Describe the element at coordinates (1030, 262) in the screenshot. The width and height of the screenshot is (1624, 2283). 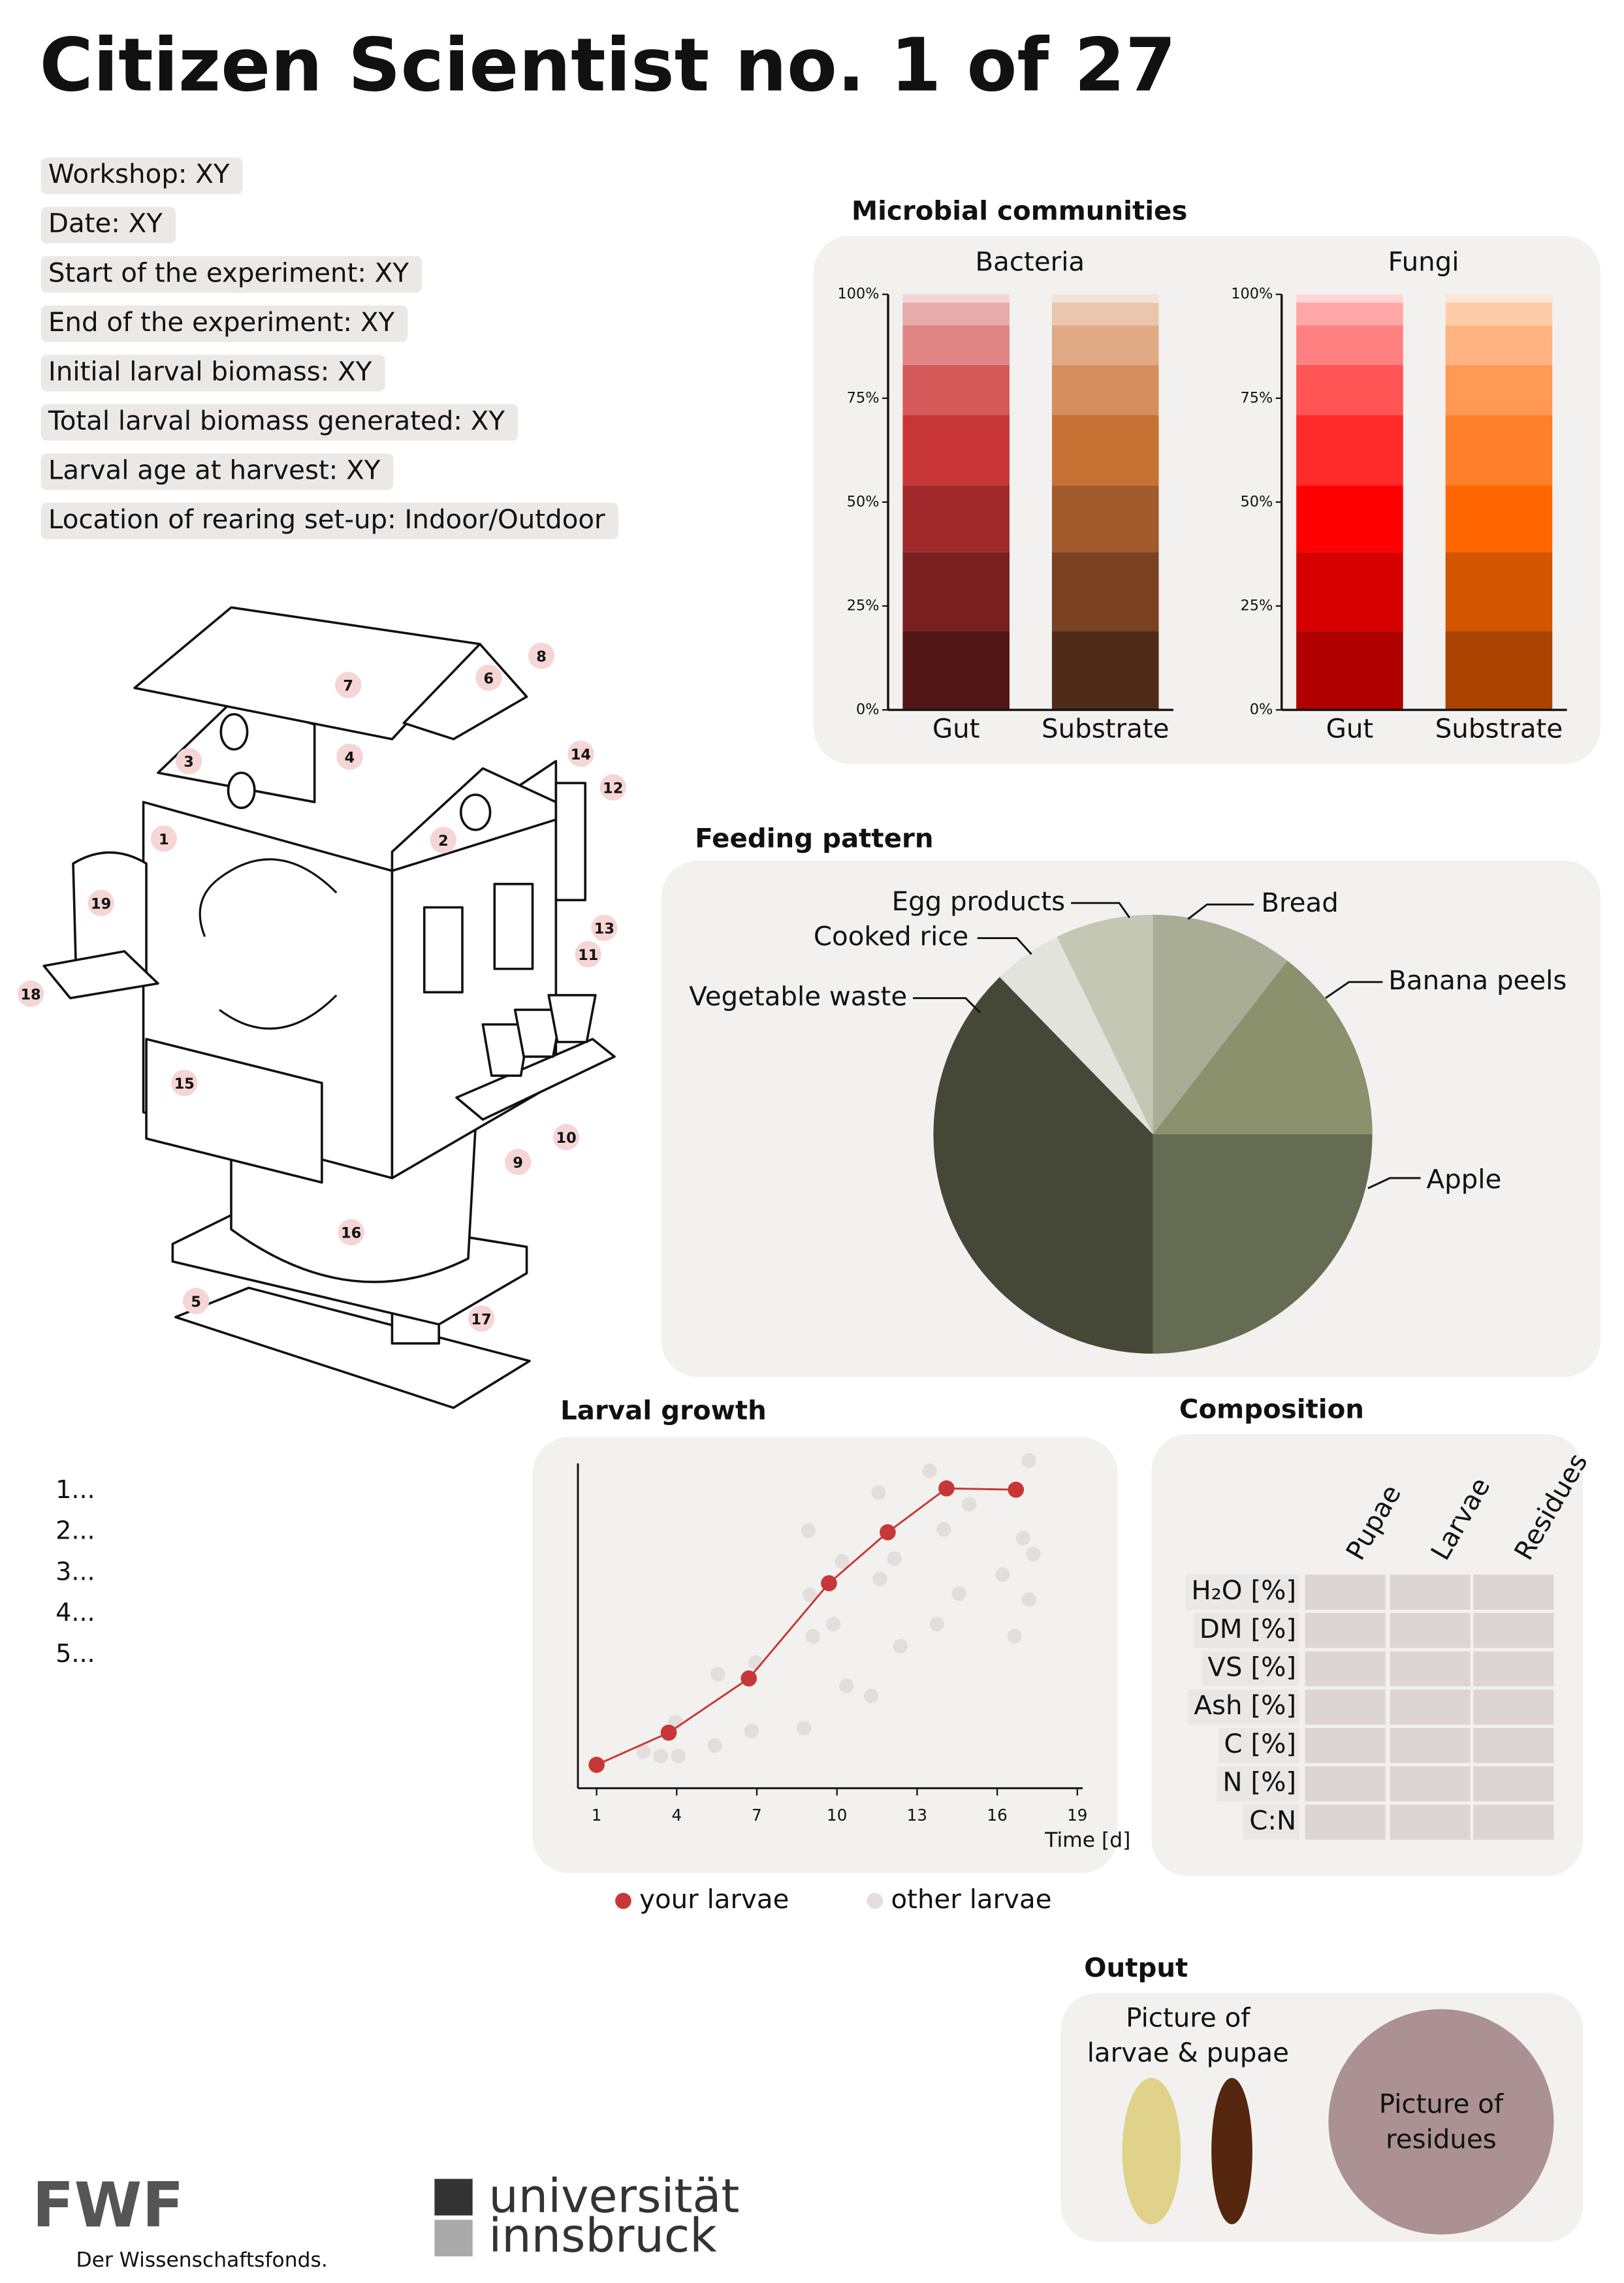
I see `chart-title: Bacteria` at that location.